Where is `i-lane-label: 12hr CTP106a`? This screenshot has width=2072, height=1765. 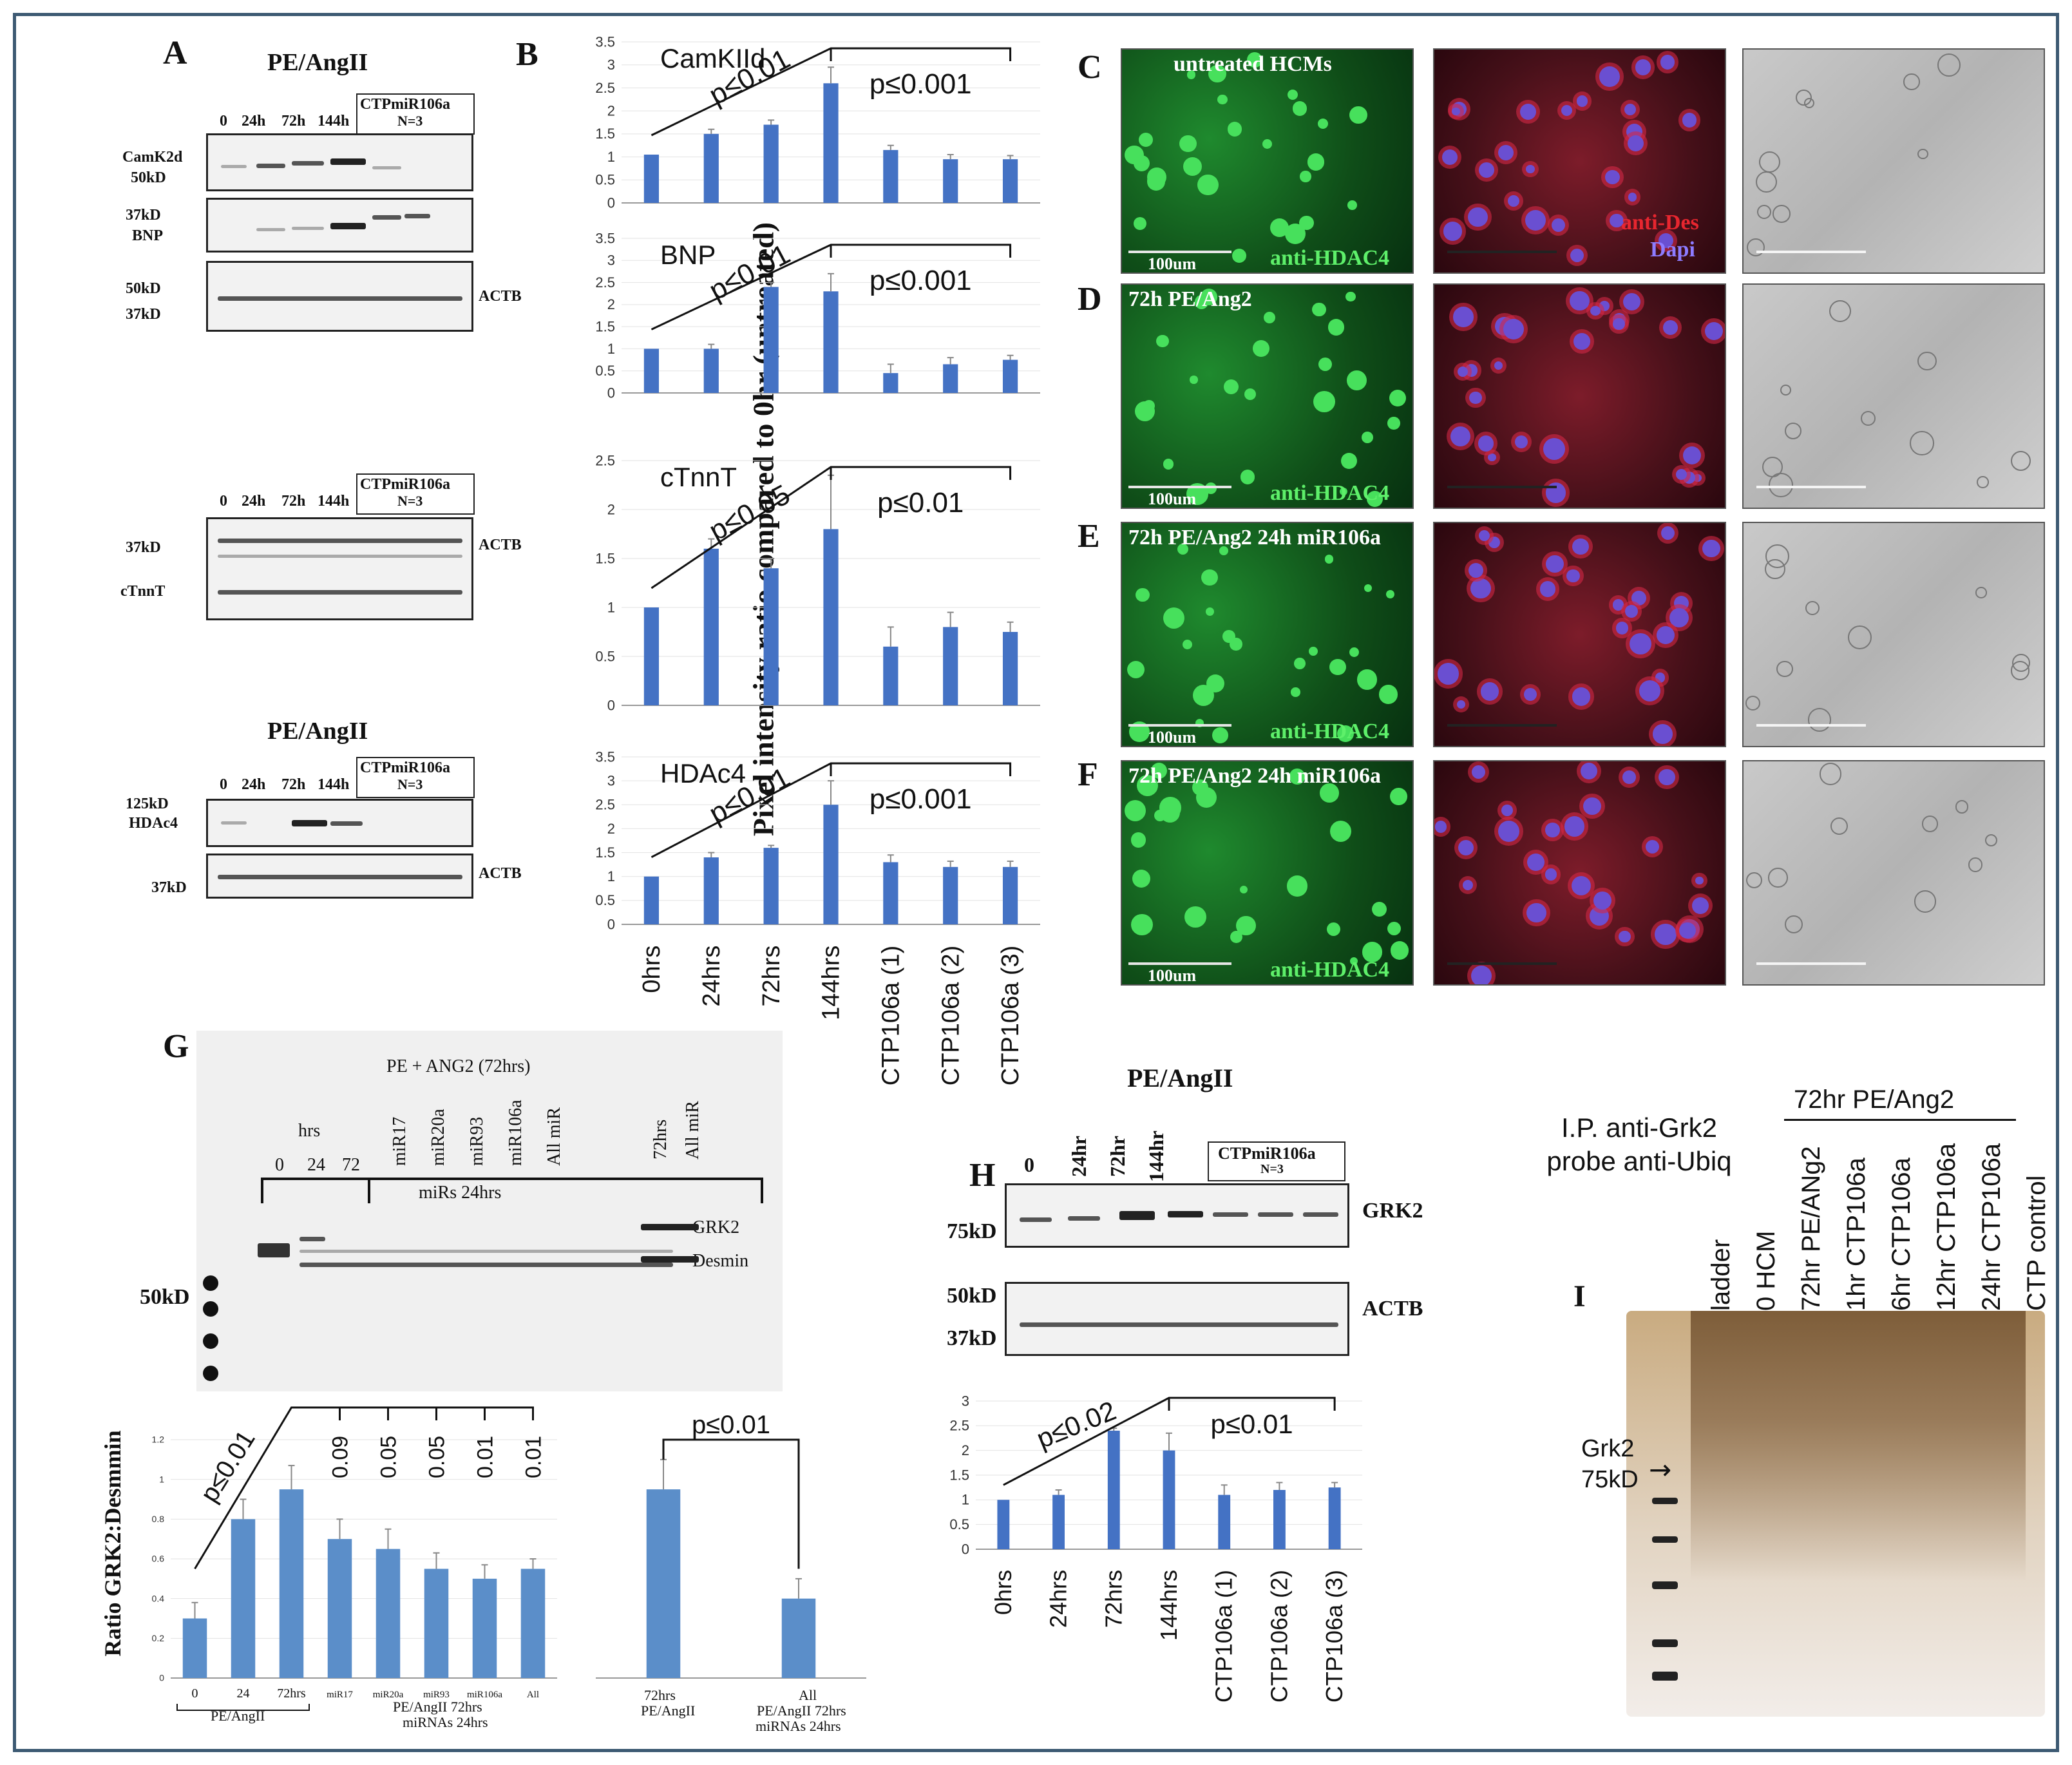
i-lane-label: 12hr CTP106a is located at coordinates (1946, 1227).